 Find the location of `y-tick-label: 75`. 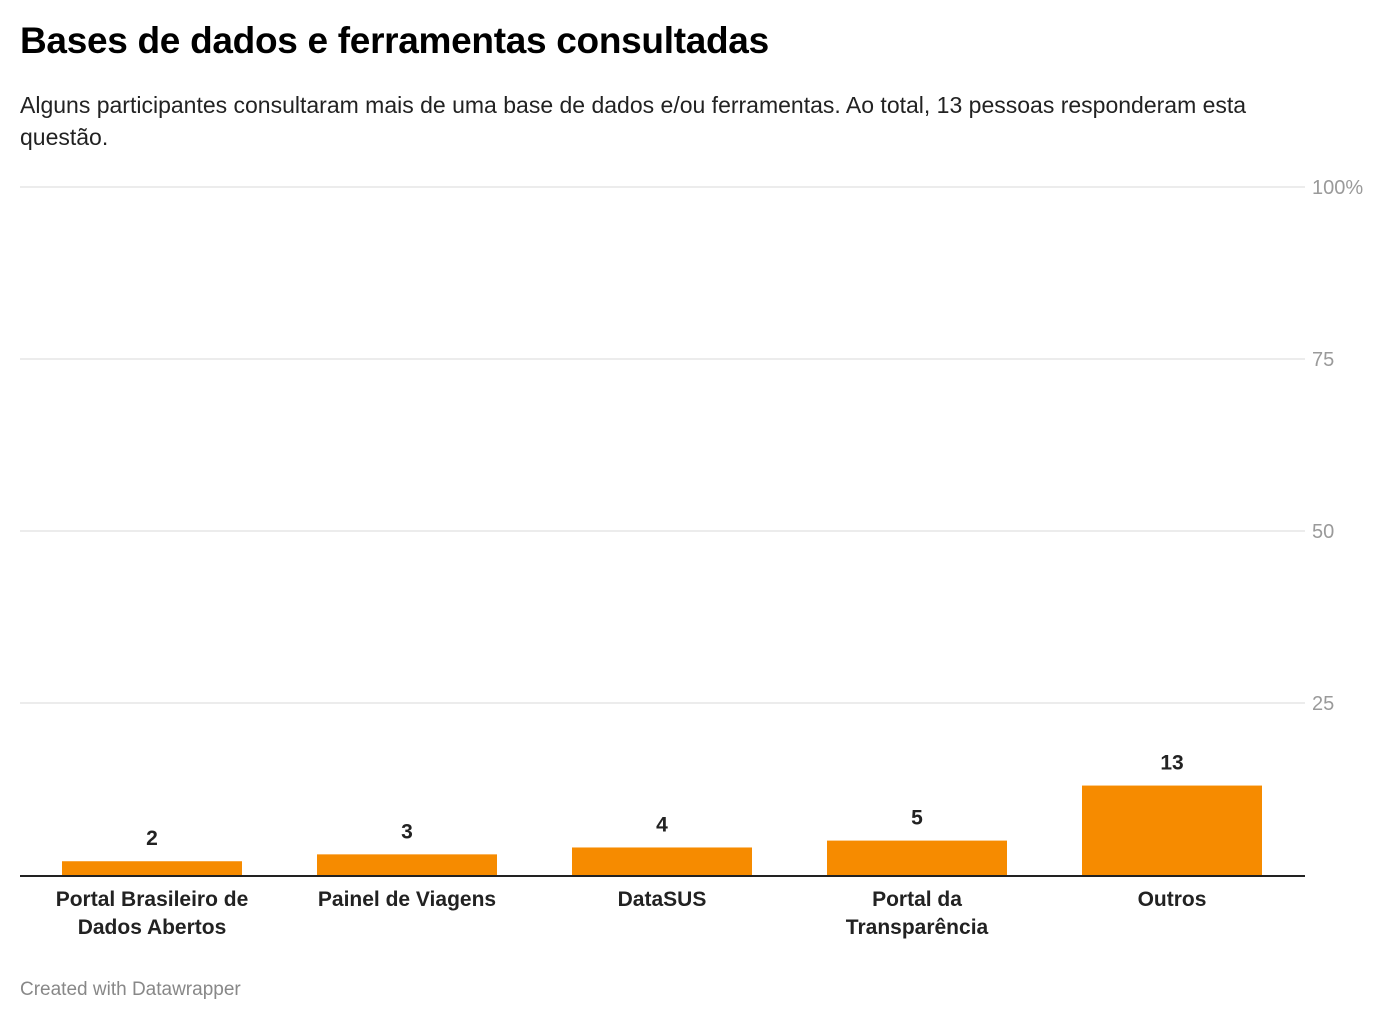

y-tick-label: 75 is located at coordinates (1323, 360).